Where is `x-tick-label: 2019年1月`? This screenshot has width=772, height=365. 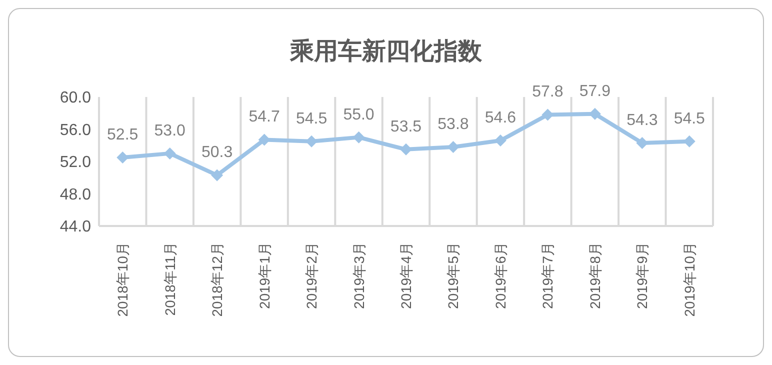
x-tick-label: 2019年1月 is located at coordinates (264, 275).